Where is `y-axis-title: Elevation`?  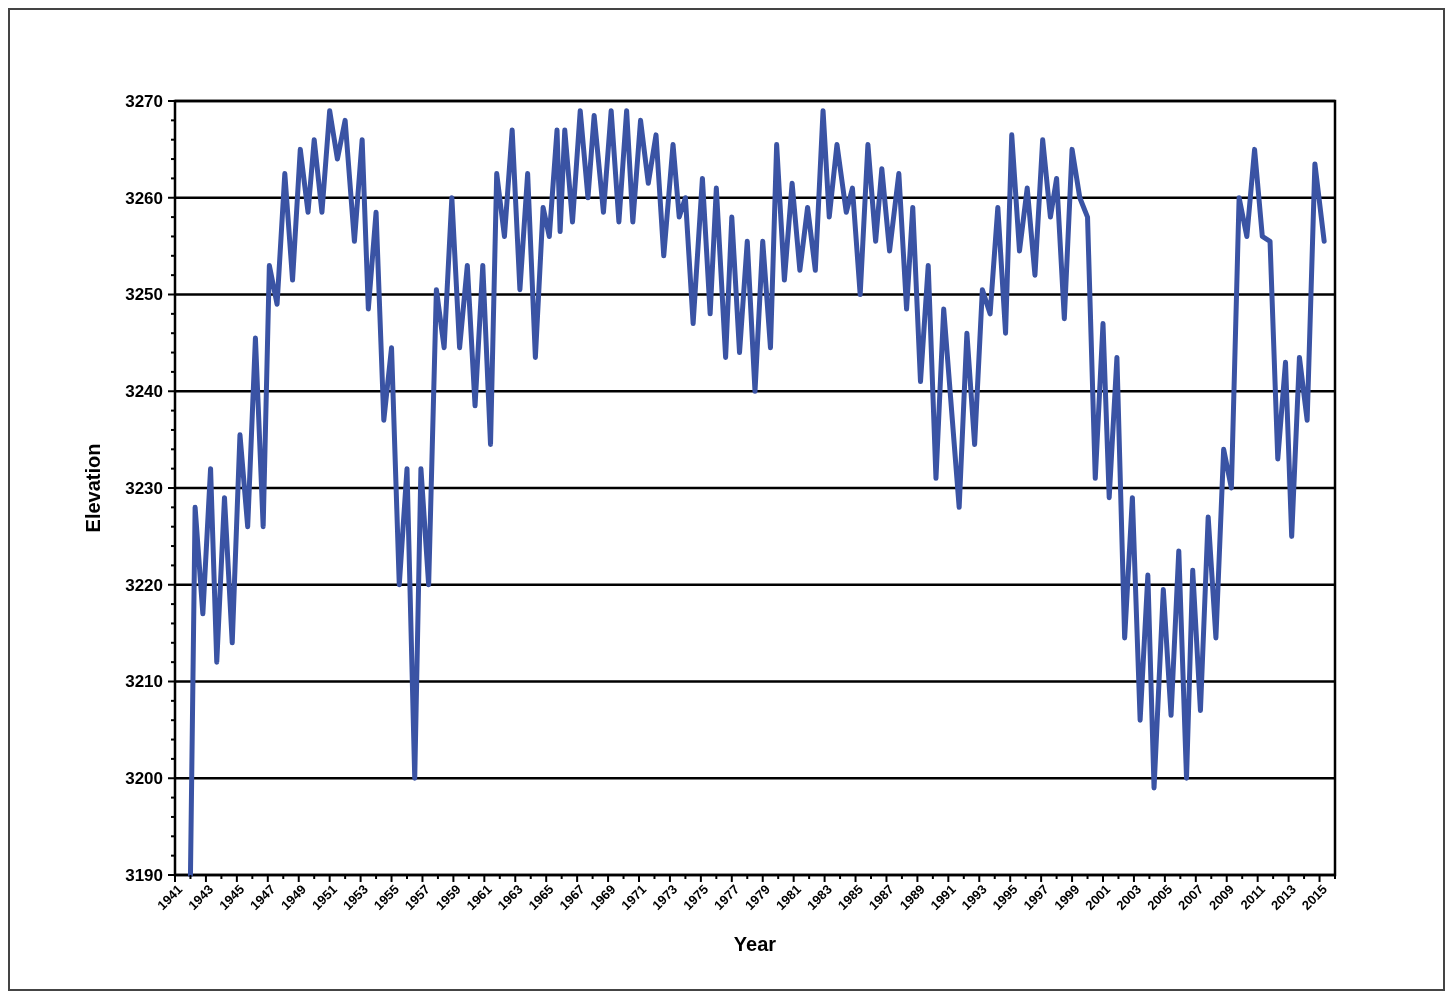 y-axis-title: Elevation is located at coordinates (93, 488).